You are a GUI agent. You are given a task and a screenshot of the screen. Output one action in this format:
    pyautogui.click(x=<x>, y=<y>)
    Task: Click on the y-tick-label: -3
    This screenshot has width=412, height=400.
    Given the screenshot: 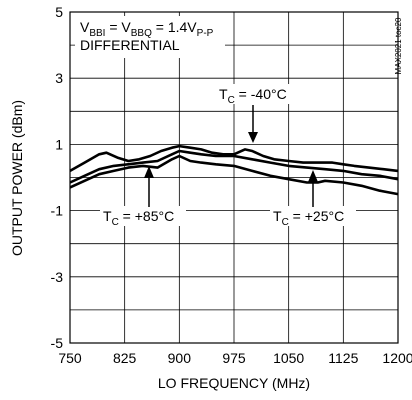 What is the action you would take?
    pyautogui.click(x=57, y=277)
    